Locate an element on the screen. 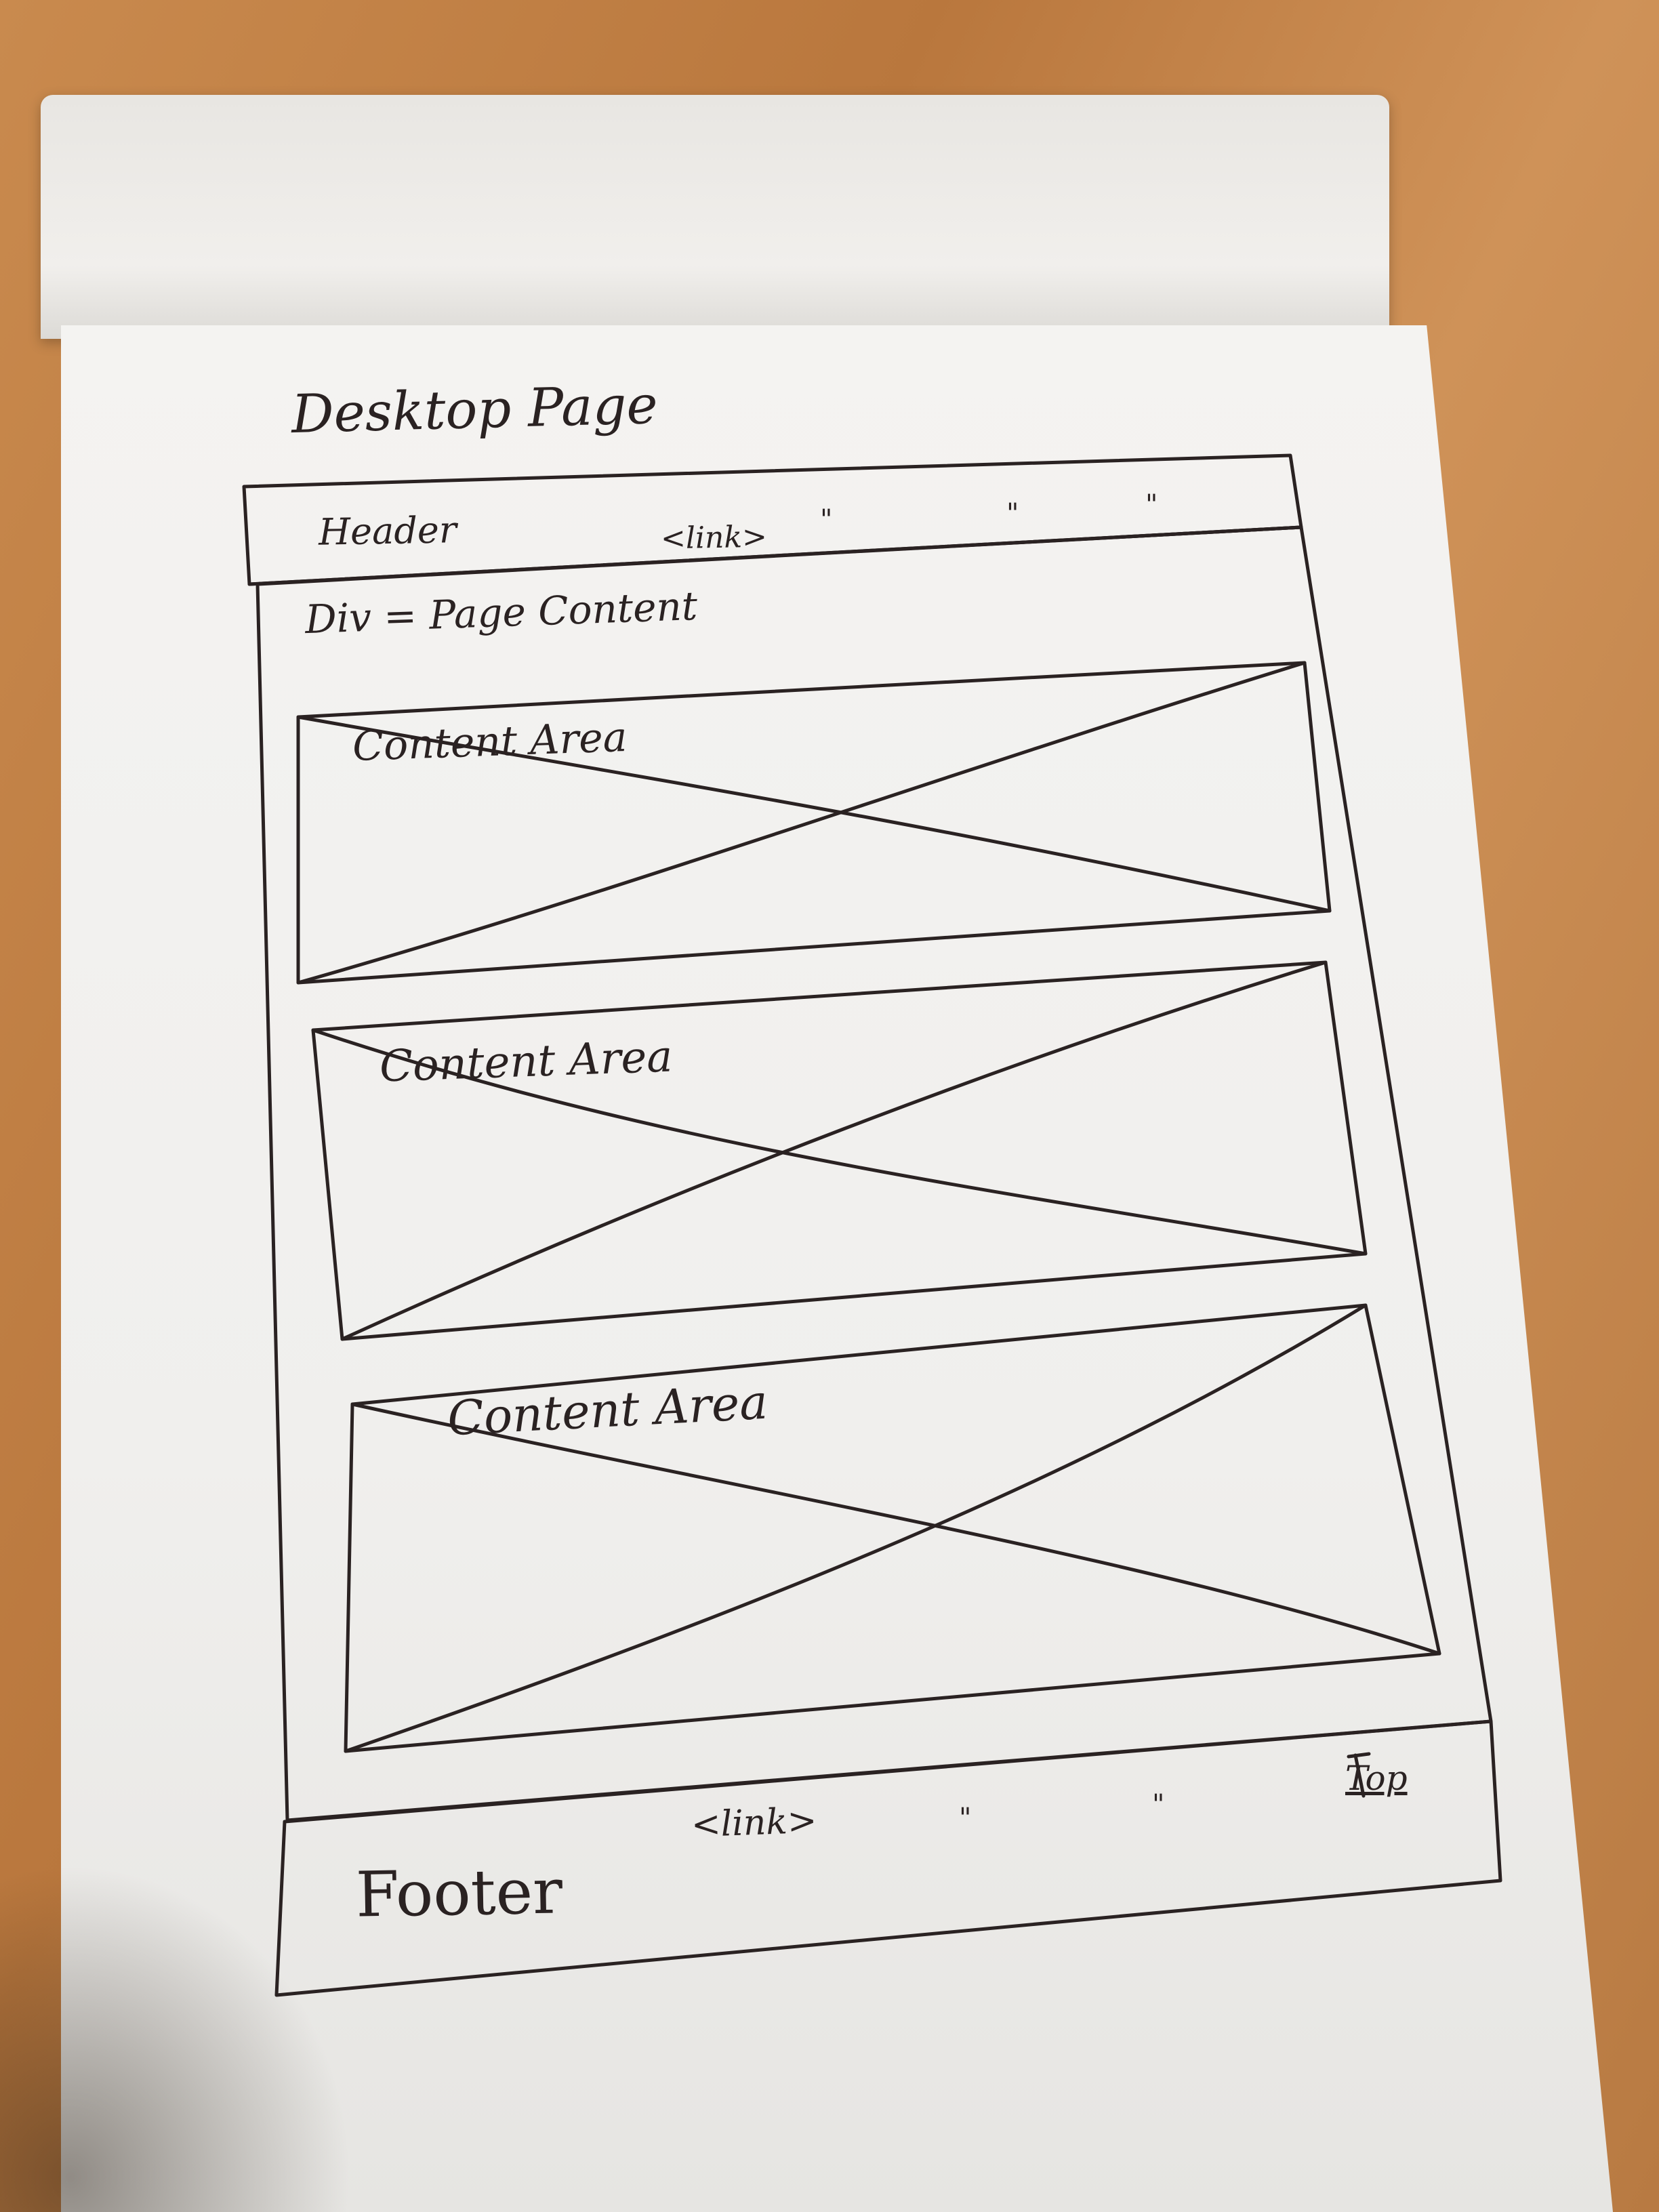  header-label: Header is located at coordinates (388, 531).